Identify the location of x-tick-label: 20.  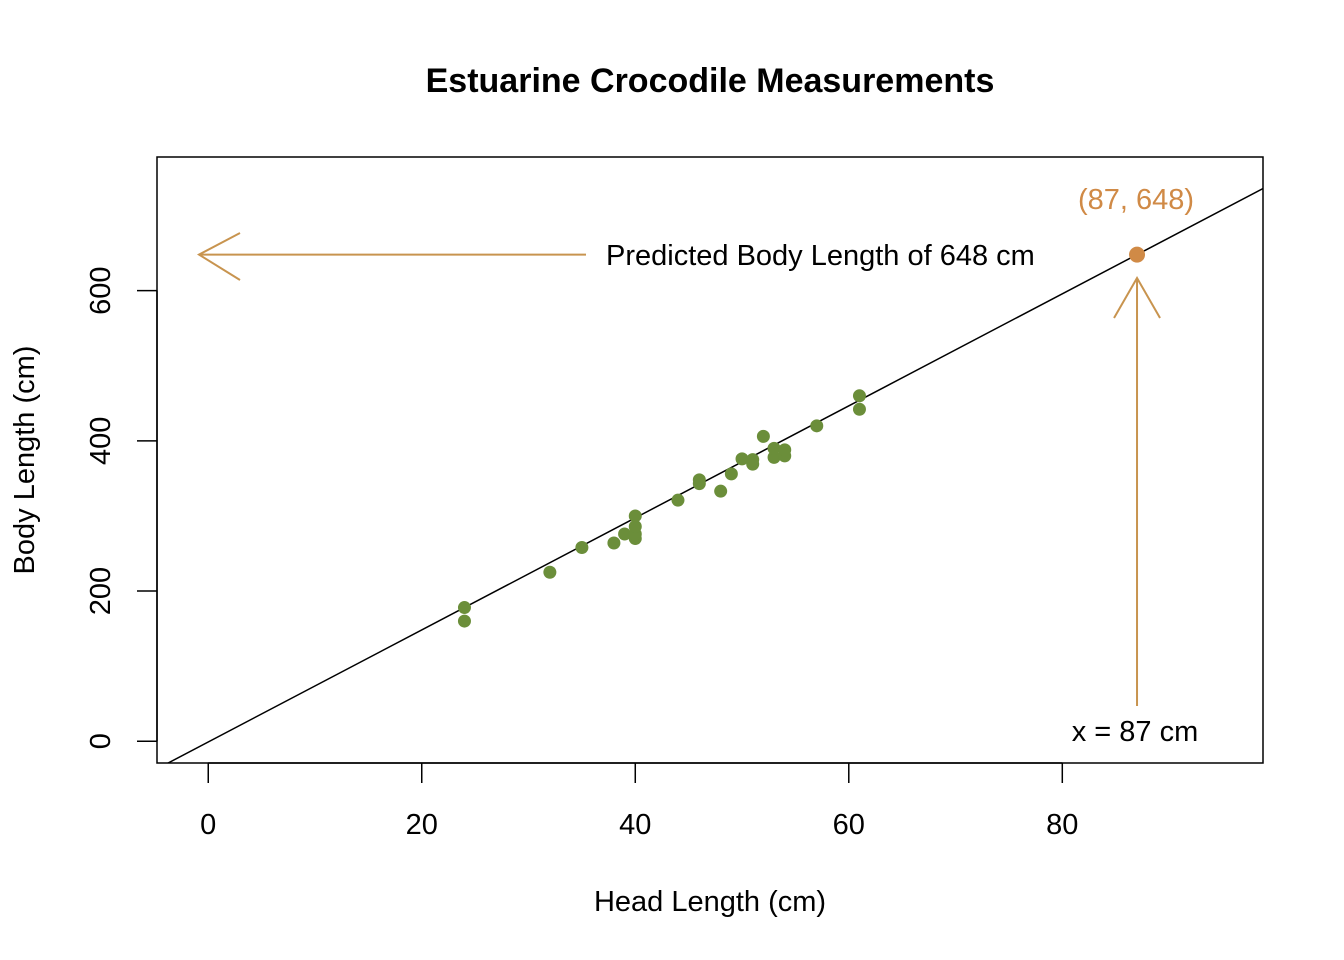
(422, 825).